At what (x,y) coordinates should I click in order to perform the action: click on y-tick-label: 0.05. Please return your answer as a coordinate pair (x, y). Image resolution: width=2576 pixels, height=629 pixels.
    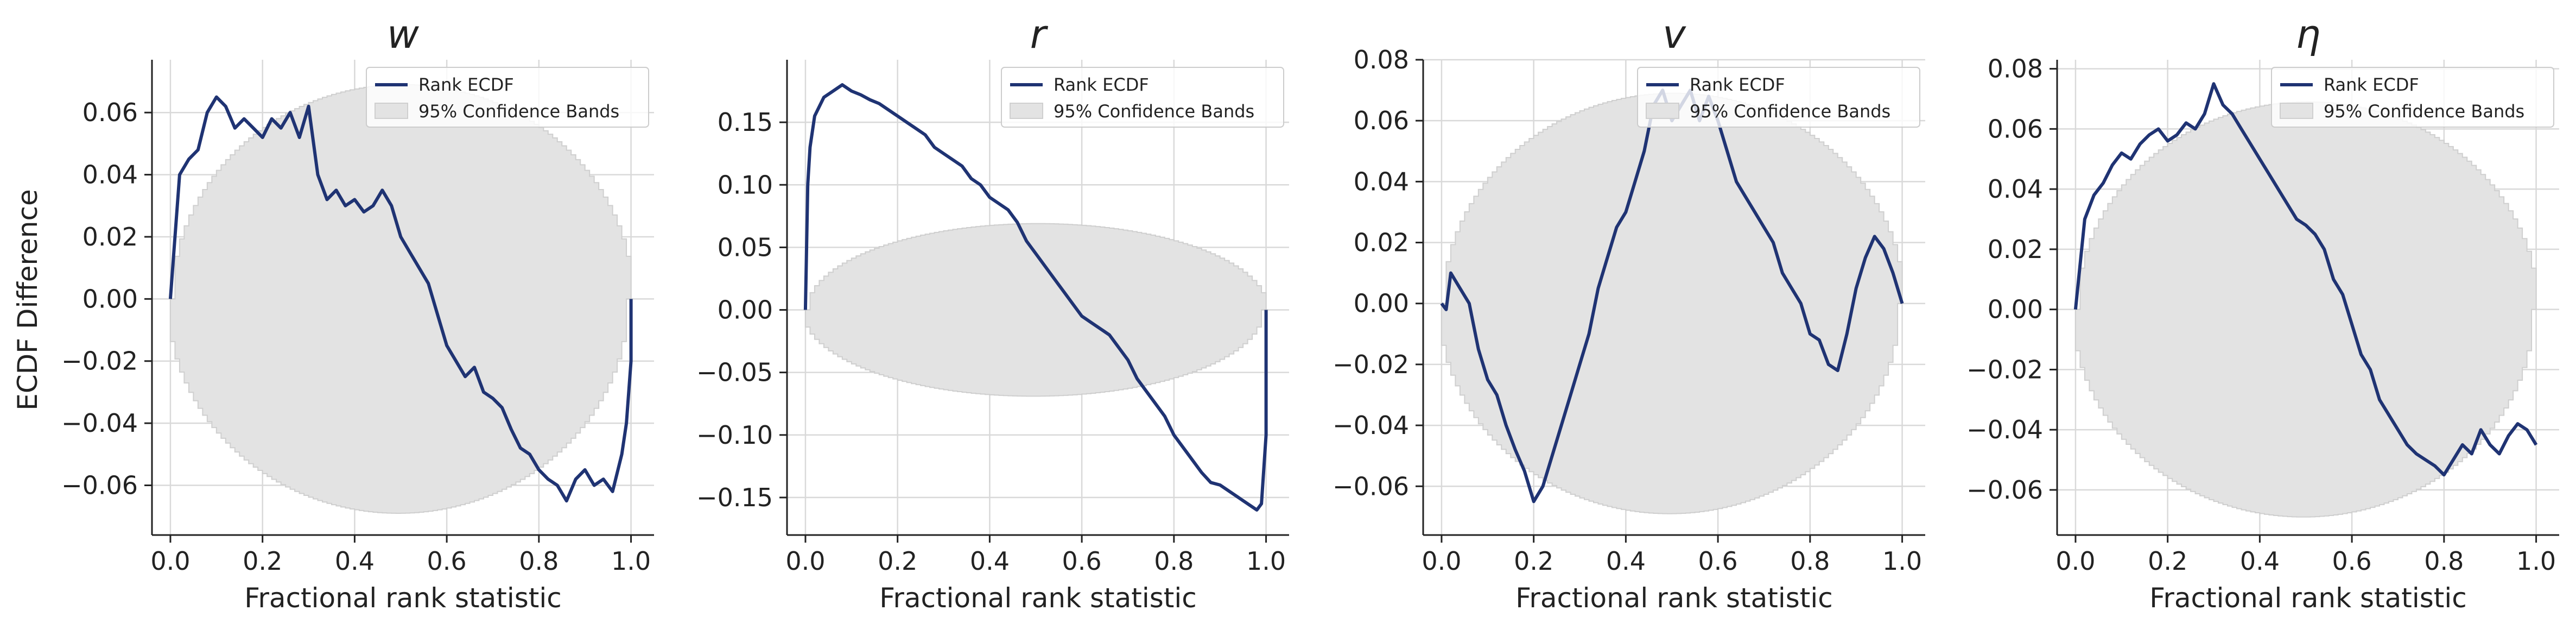
    Looking at the image, I should click on (746, 247).